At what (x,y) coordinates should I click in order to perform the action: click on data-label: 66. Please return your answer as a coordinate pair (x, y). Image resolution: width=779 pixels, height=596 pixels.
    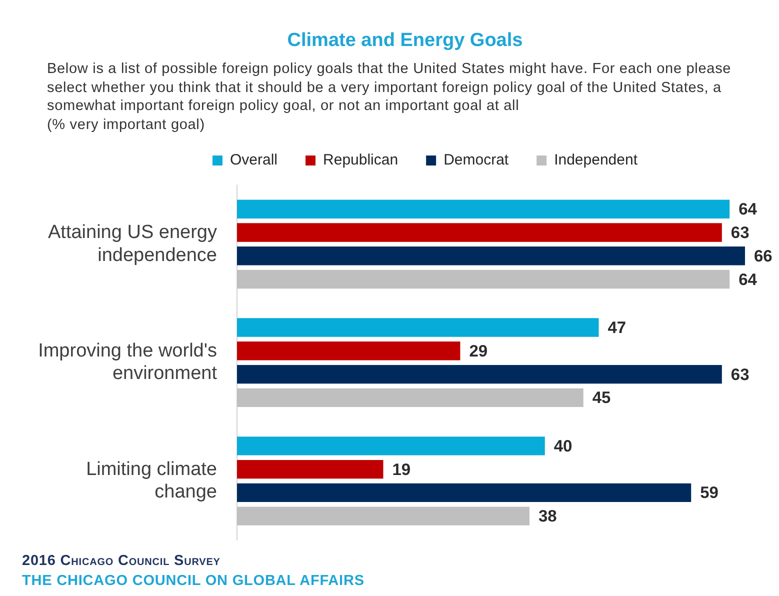
    Looking at the image, I should click on (763, 256).